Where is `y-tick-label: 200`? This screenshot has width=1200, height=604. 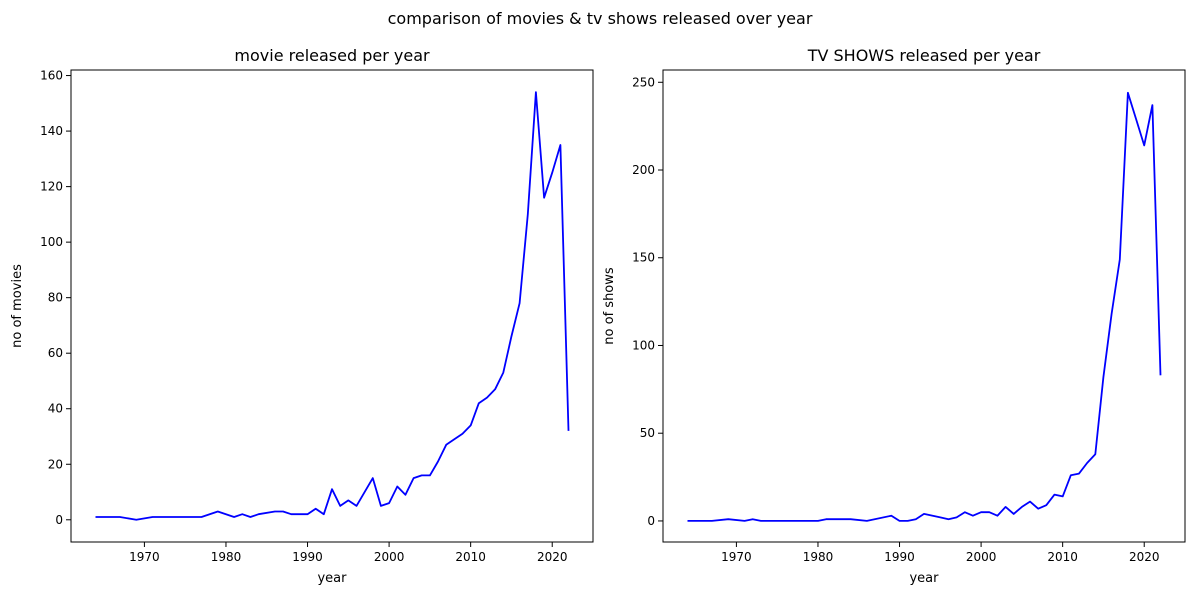
y-tick-label: 200 is located at coordinates (643, 170).